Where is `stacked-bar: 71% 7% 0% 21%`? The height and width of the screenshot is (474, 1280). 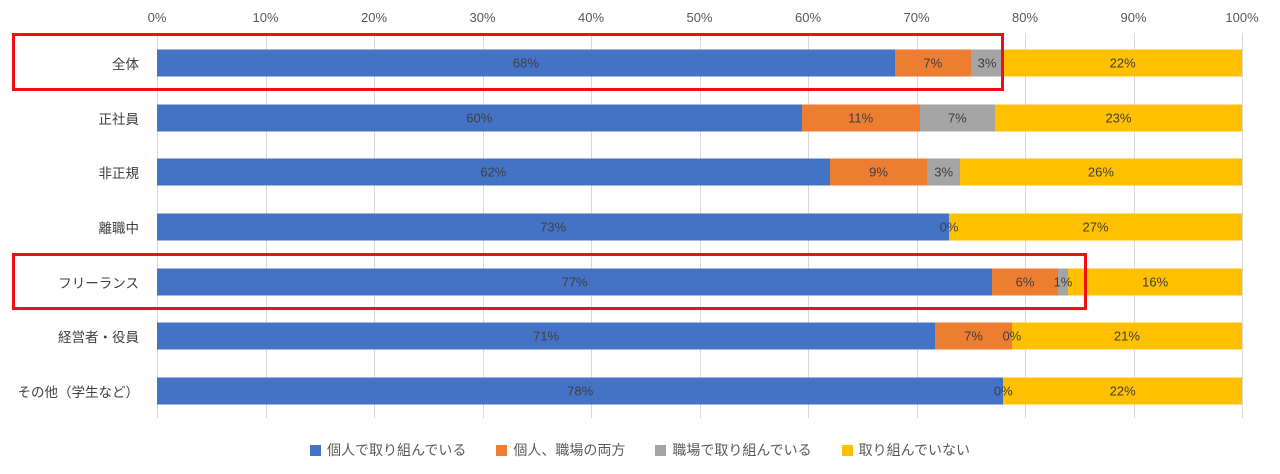
stacked-bar: 71% 7% 0% 21% is located at coordinates (699, 336).